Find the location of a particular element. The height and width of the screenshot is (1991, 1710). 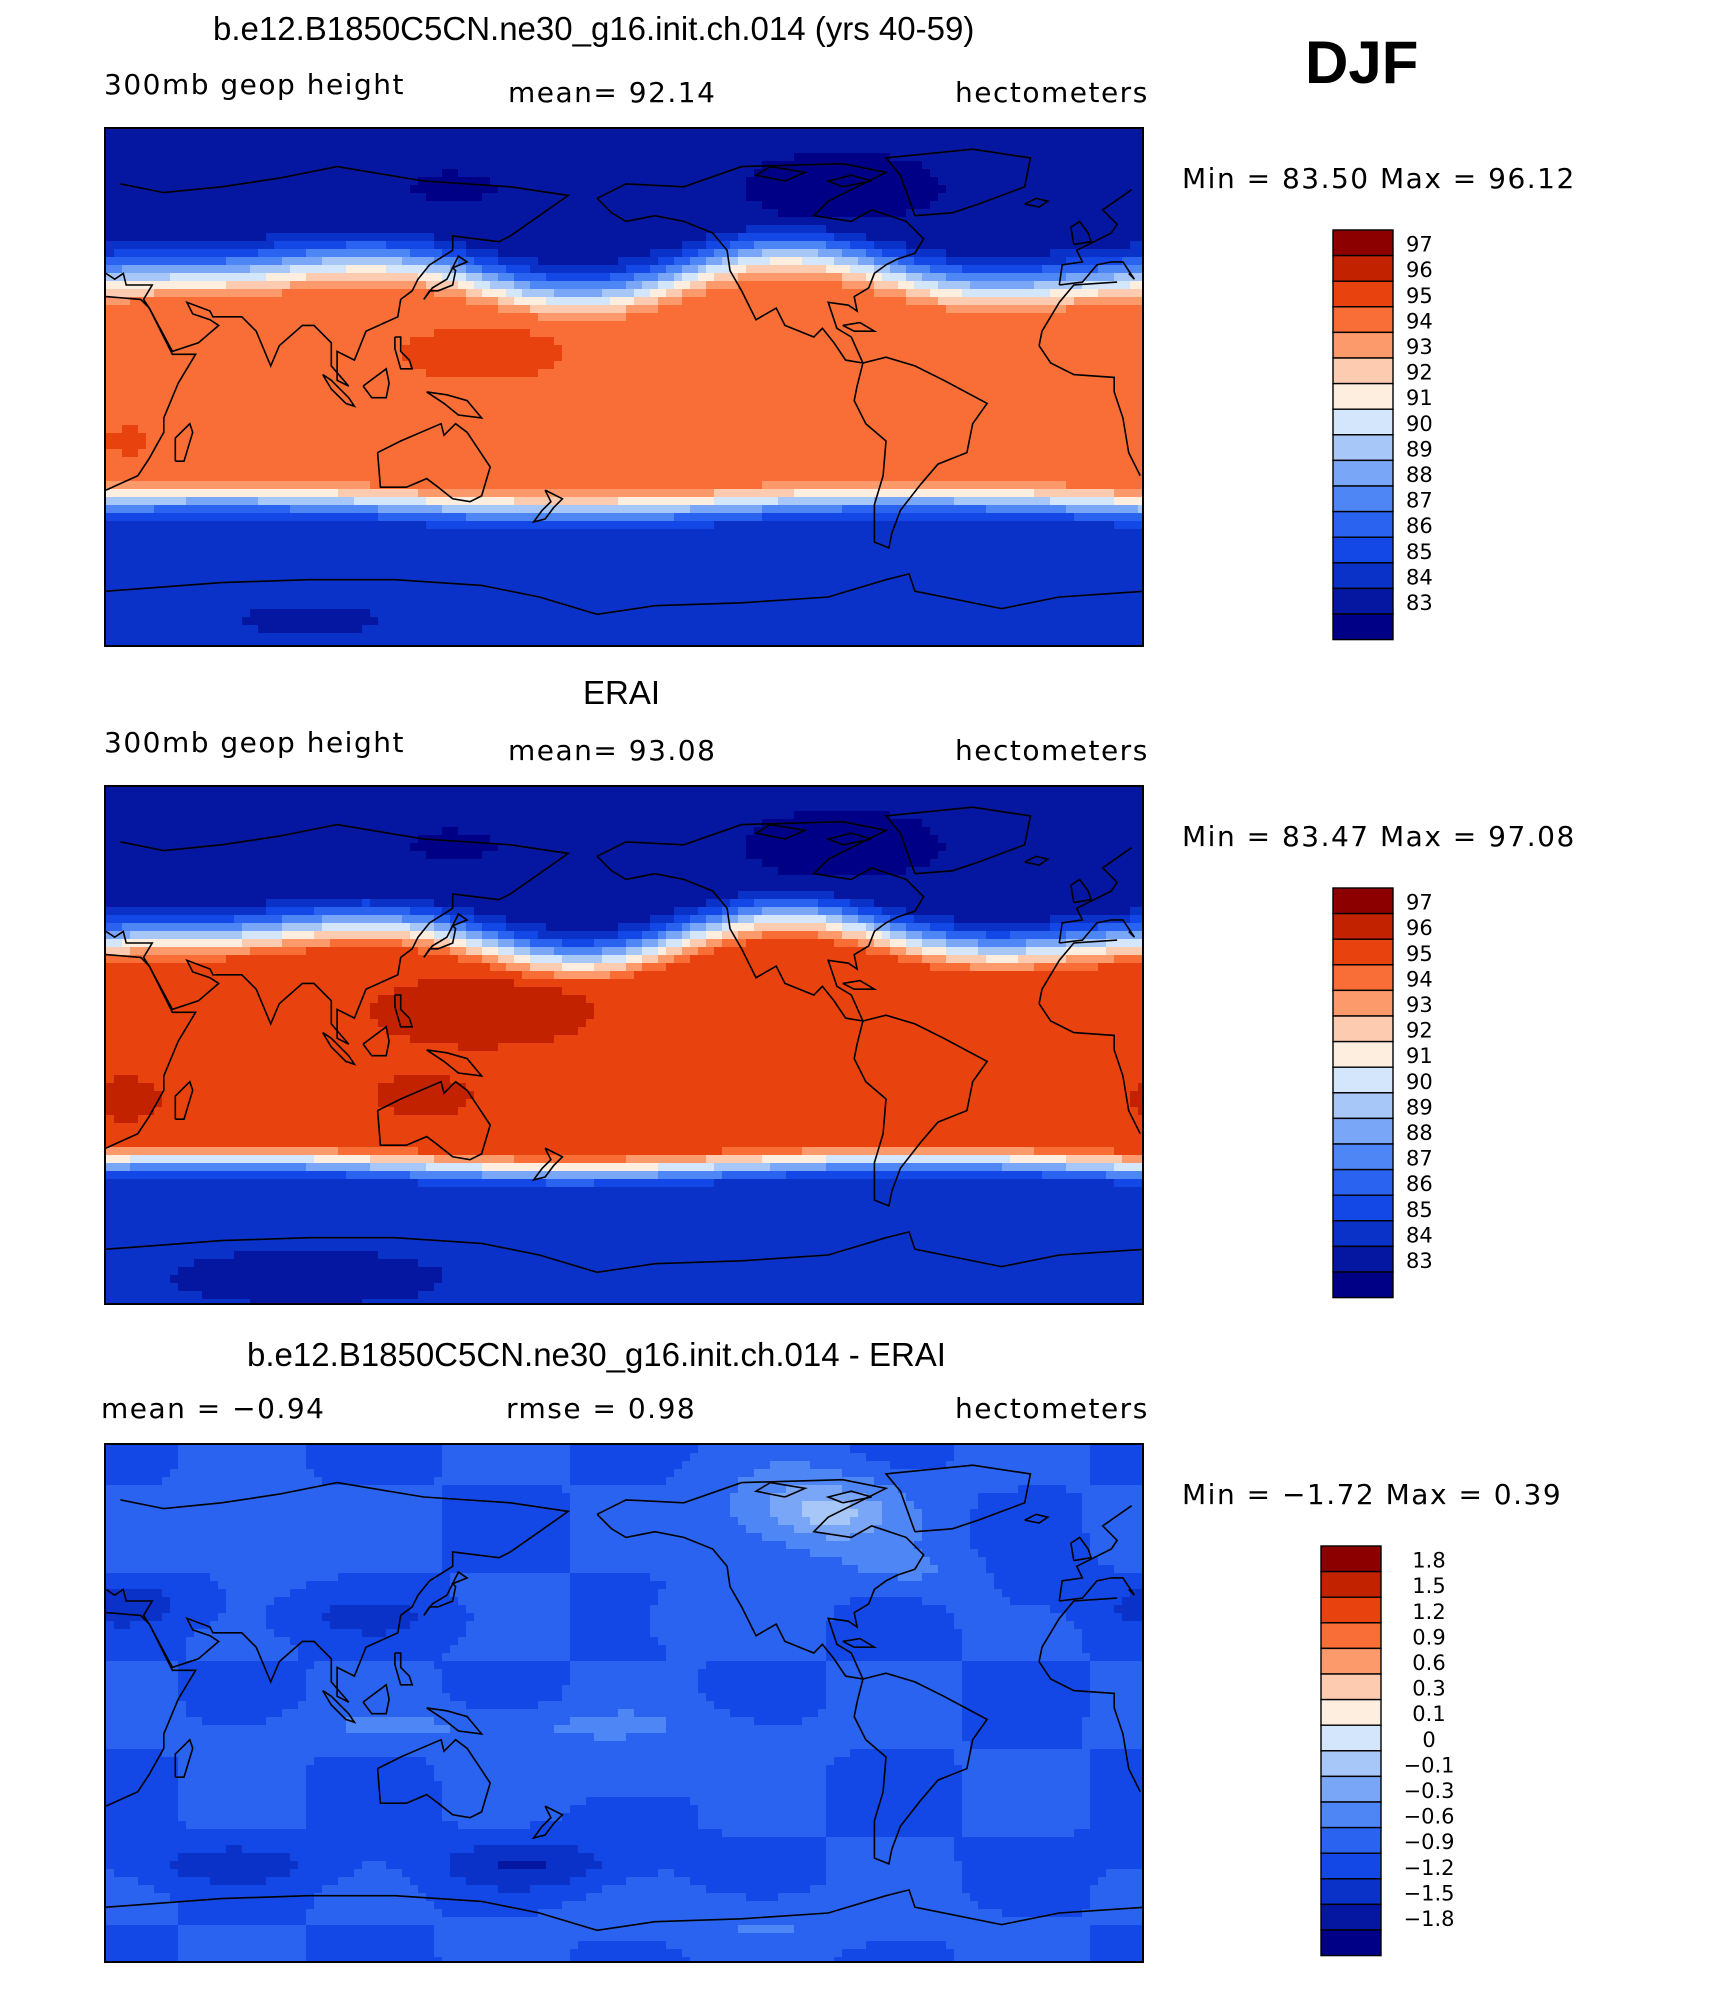

colorbar-tick-label: −0.1 is located at coordinates (1429, 1765).